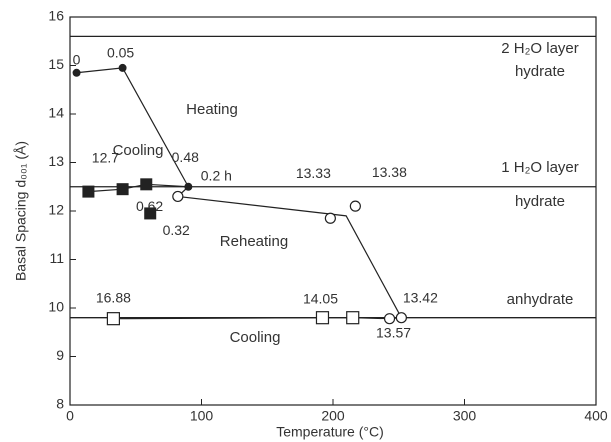  What do you see at coordinates (313, 173) in the screenshot?
I see `point-label: 13.33` at bounding box center [313, 173].